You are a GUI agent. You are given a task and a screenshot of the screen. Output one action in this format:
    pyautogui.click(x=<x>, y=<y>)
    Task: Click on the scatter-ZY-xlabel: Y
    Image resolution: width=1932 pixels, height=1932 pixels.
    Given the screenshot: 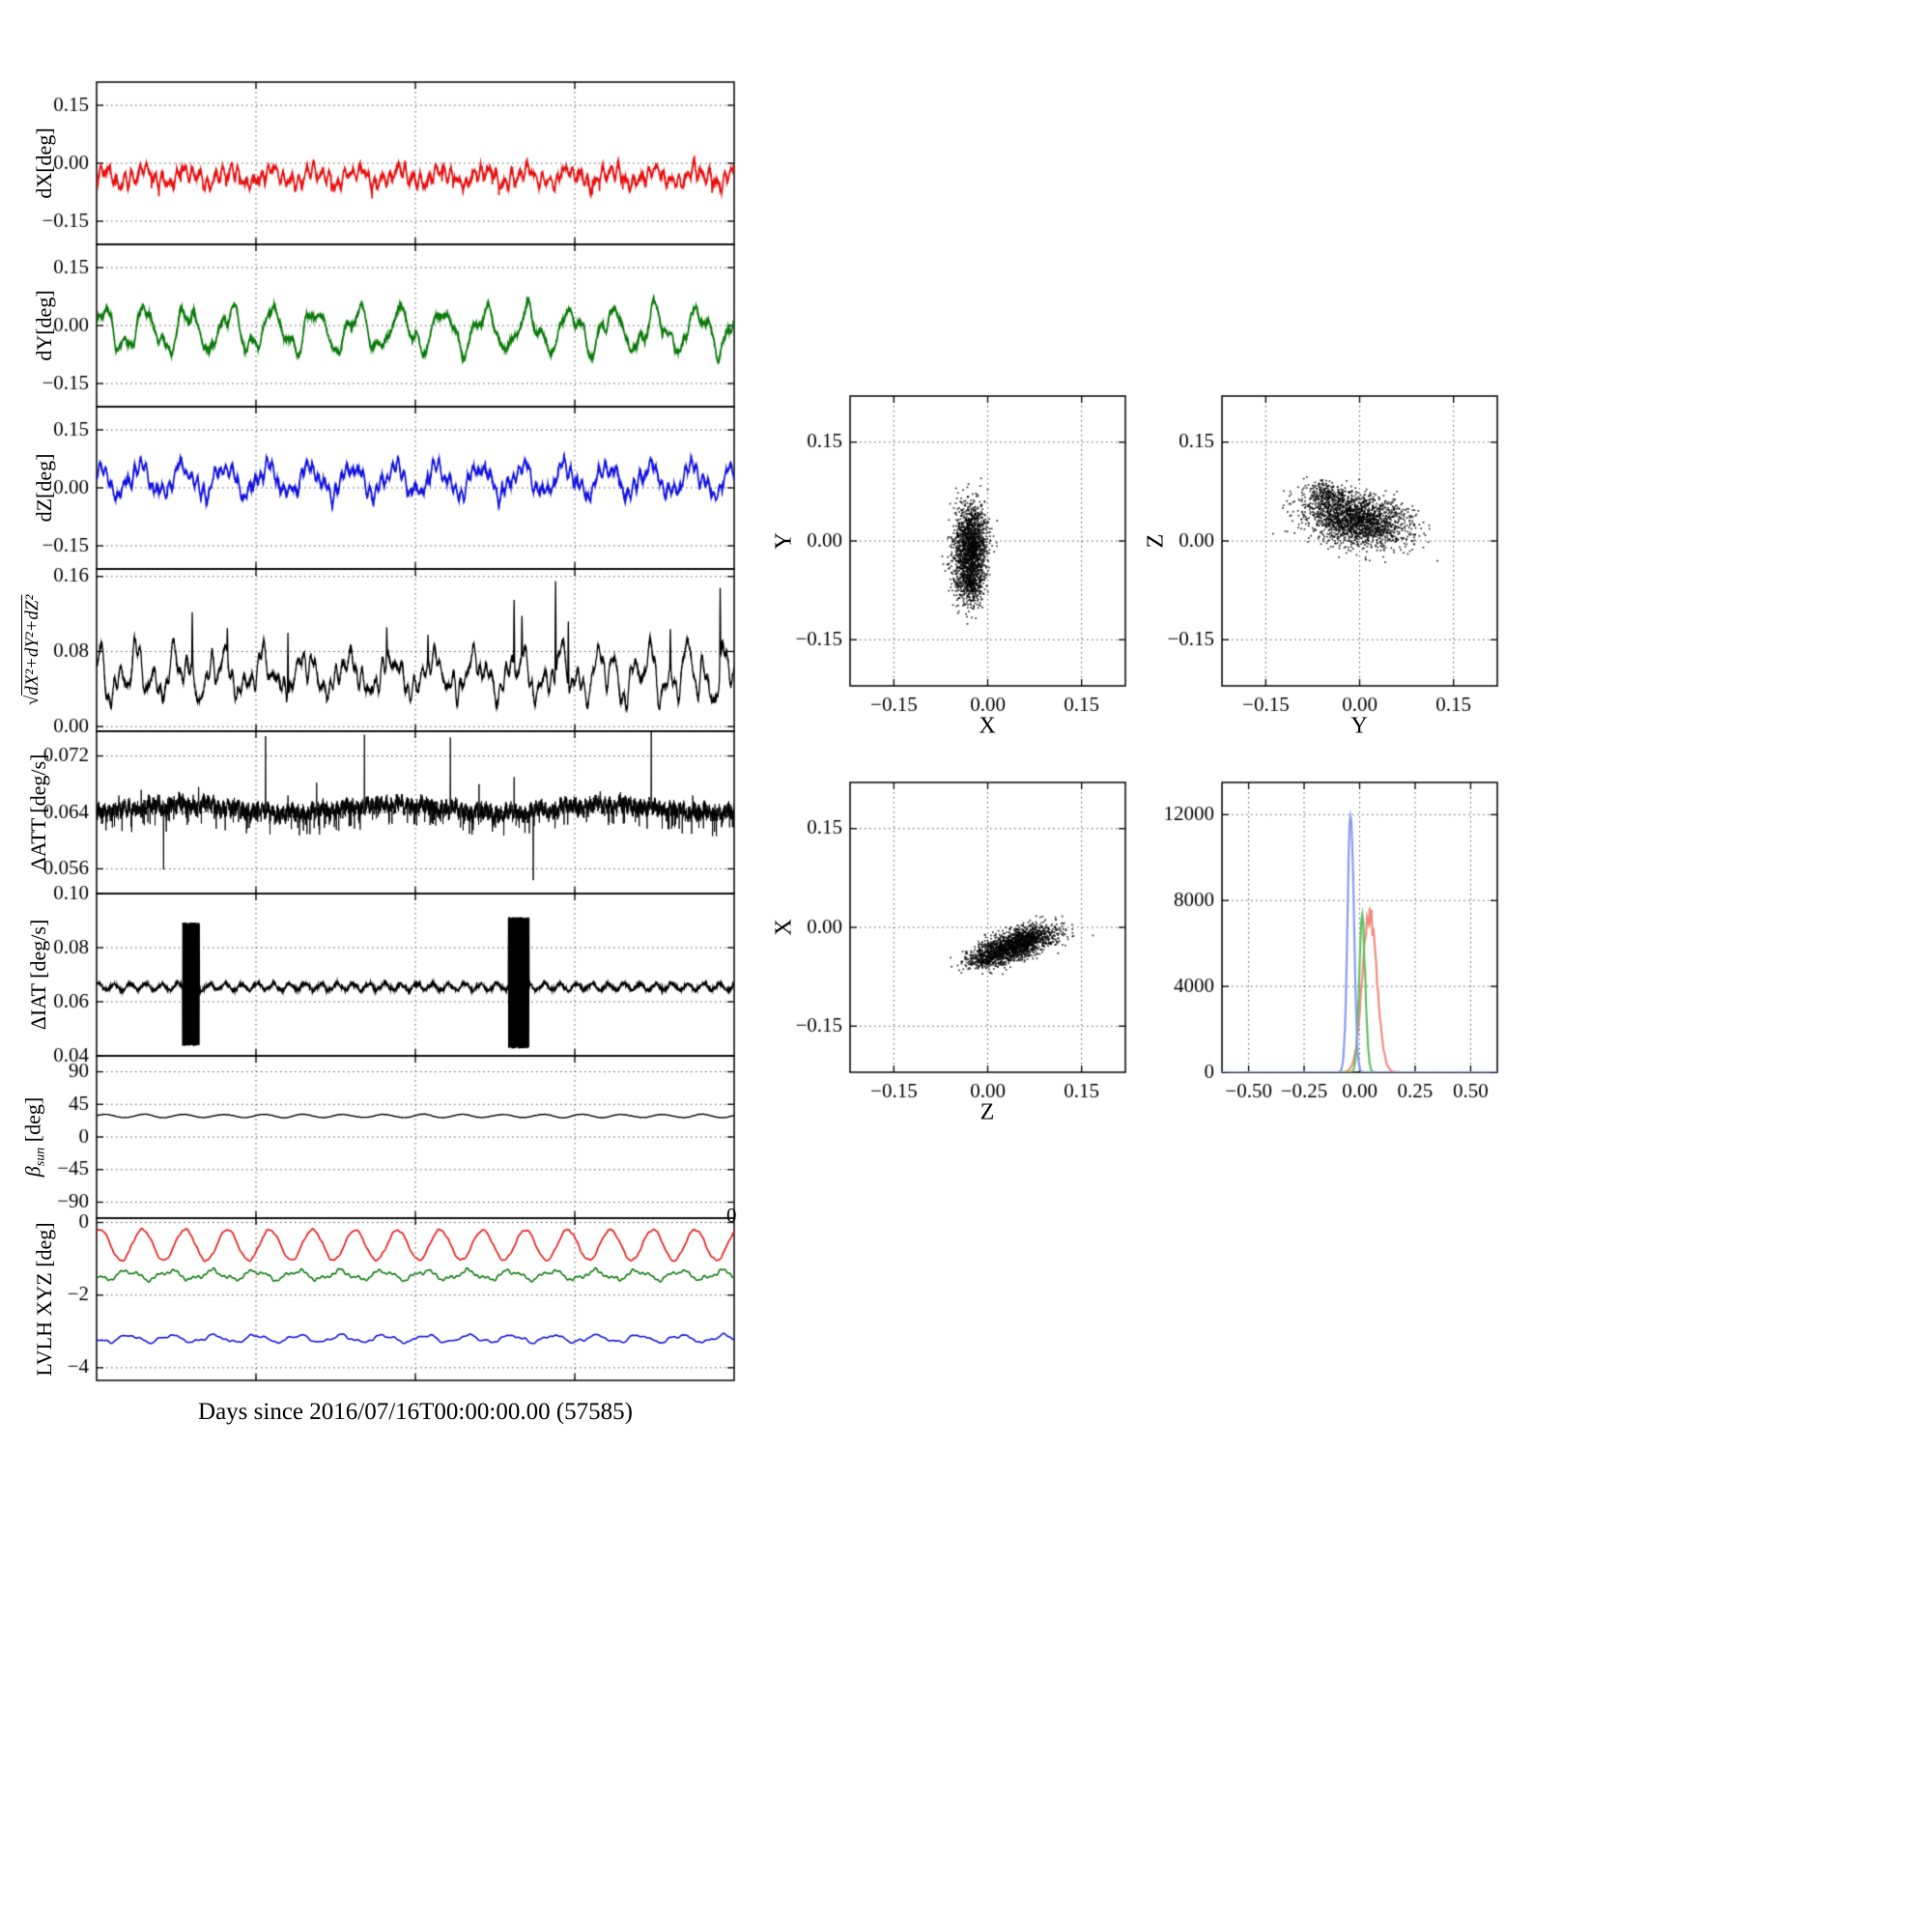 What is the action you would take?
    pyautogui.click(x=1359, y=726)
    